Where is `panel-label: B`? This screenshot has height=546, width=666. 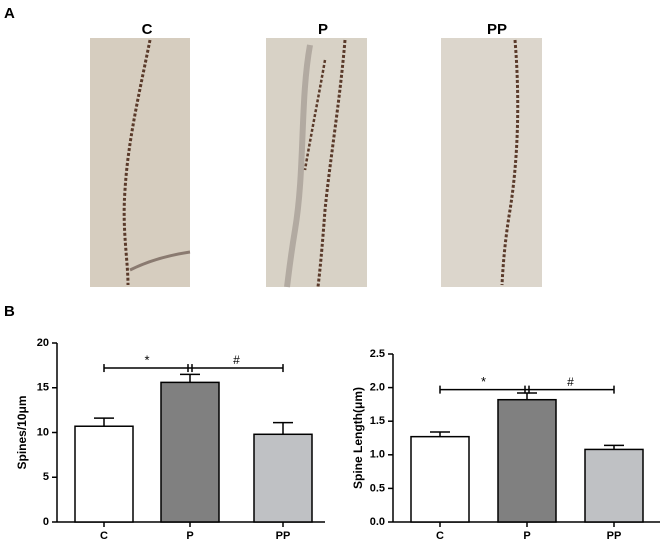
panel-label: B is located at coordinates (9, 311).